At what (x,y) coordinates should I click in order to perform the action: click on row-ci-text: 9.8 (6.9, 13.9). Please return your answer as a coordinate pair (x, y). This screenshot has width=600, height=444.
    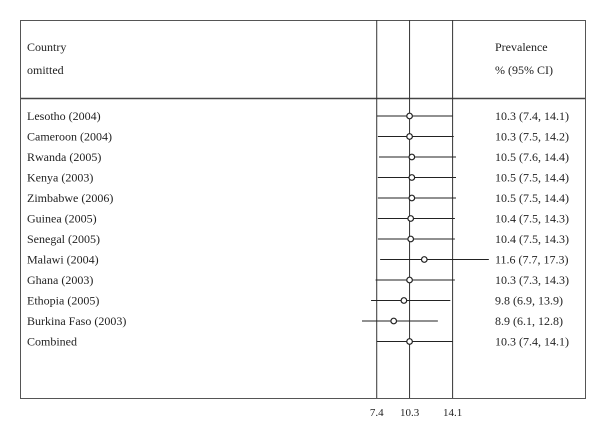
    Looking at the image, I should click on (529, 301).